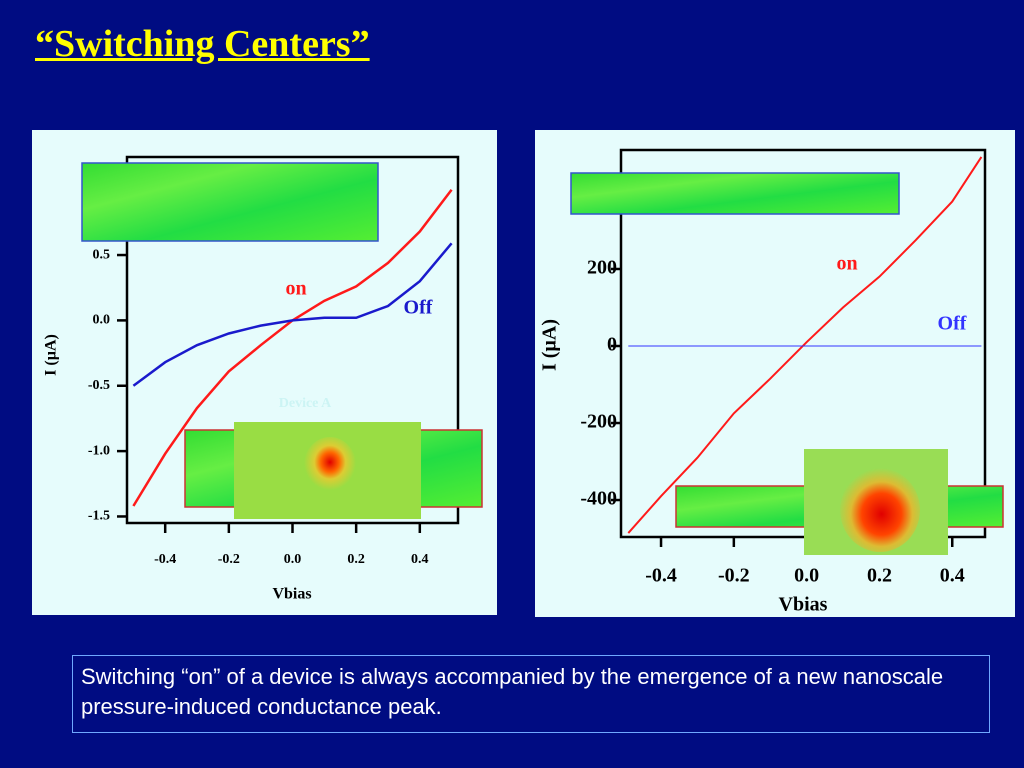 The image size is (1024, 768). I want to click on y-tick-label: -200, so click(598, 422).